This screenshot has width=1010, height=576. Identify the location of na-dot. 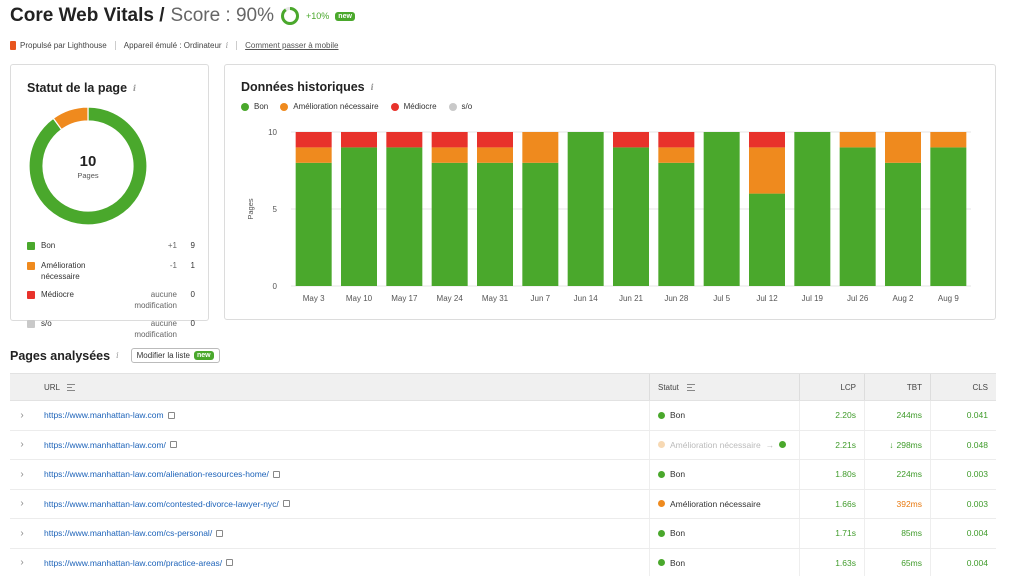
(452, 106).